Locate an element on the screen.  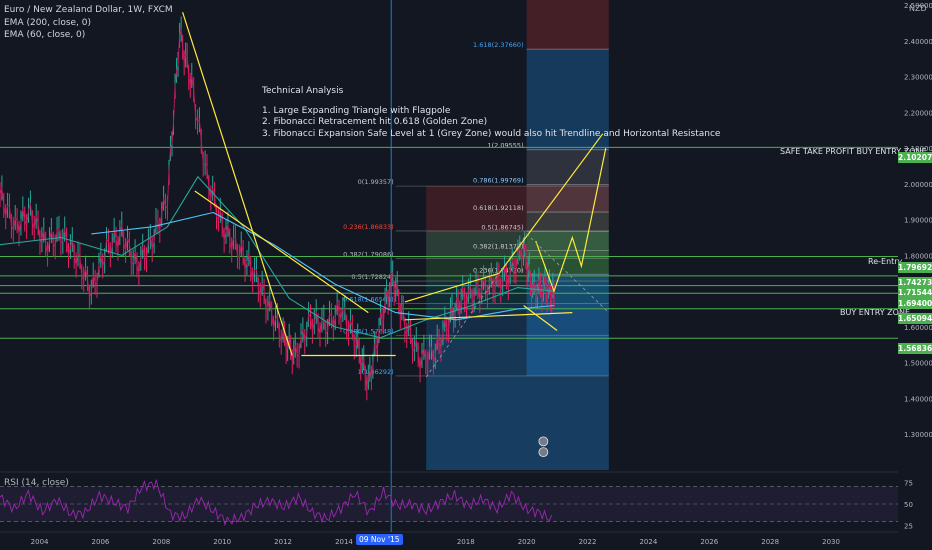
fib-exp-zone-blue is located at coordinates (567, 99).